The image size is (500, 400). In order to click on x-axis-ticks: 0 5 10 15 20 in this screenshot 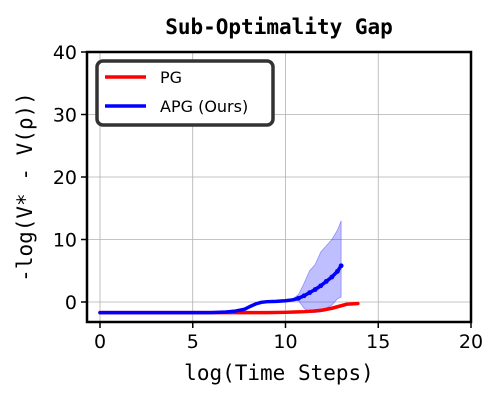, I will do `click(288, 337)`.